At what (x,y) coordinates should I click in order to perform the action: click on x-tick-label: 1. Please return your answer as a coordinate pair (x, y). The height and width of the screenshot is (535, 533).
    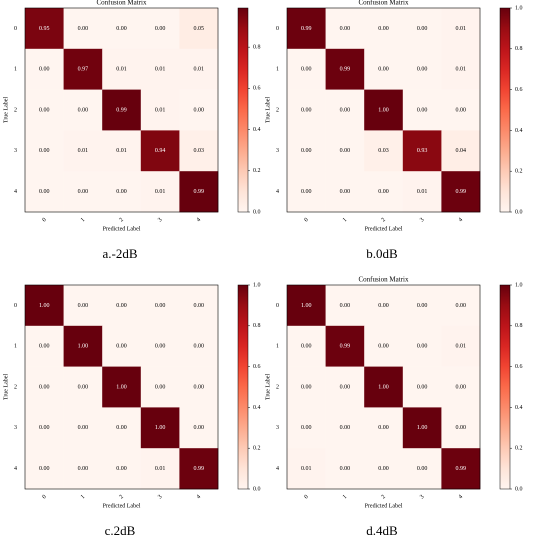
    Looking at the image, I should click on (345, 220).